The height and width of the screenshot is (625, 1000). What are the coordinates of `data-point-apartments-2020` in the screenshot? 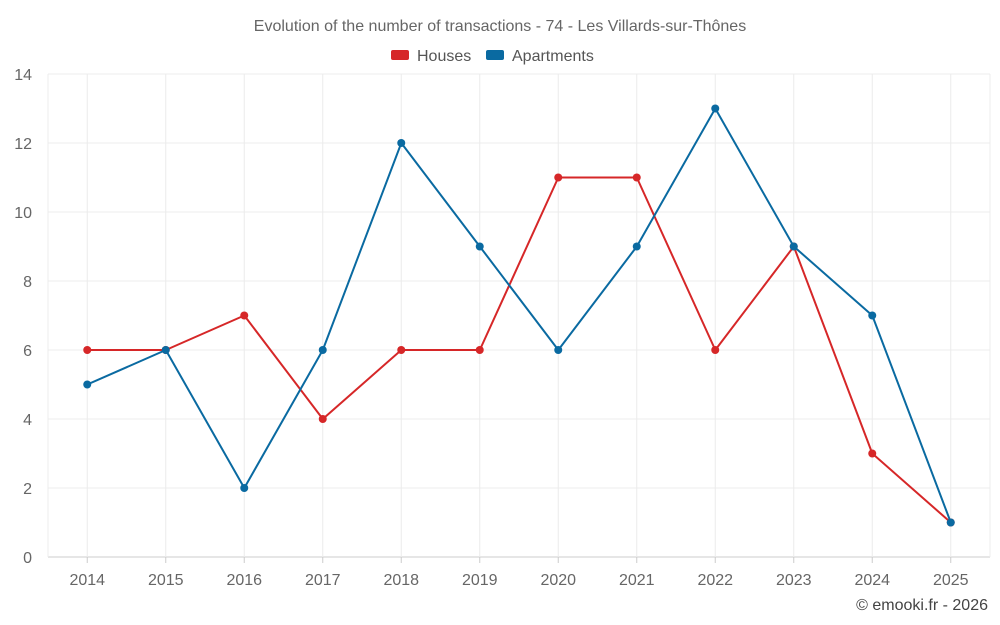 It's located at (558, 350).